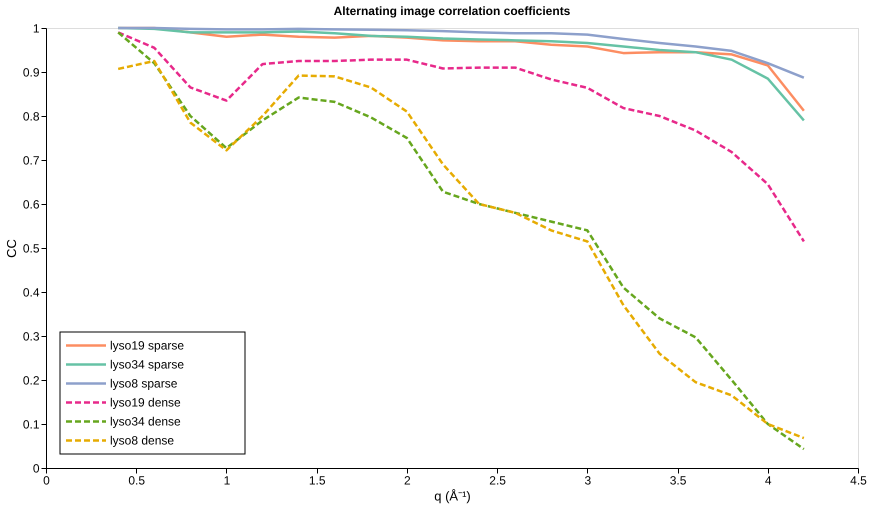 This screenshot has width=895, height=529. What do you see at coordinates (461, 52) in the screenshot?
I see `line-series` at bounding box center [461, 52].